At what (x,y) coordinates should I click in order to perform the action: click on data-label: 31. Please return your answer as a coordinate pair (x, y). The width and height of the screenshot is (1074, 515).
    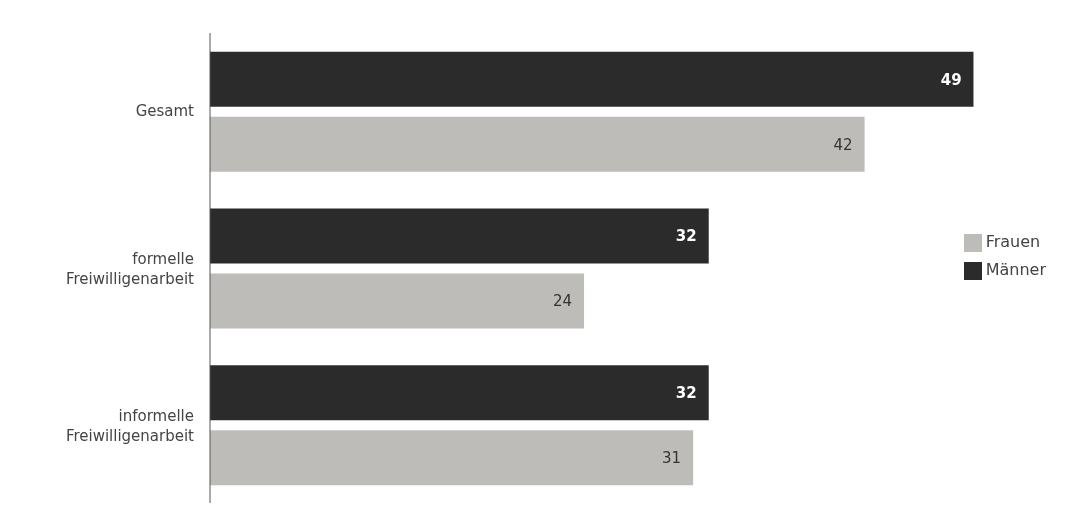
    Looking at the image, I should click on (672, 457).